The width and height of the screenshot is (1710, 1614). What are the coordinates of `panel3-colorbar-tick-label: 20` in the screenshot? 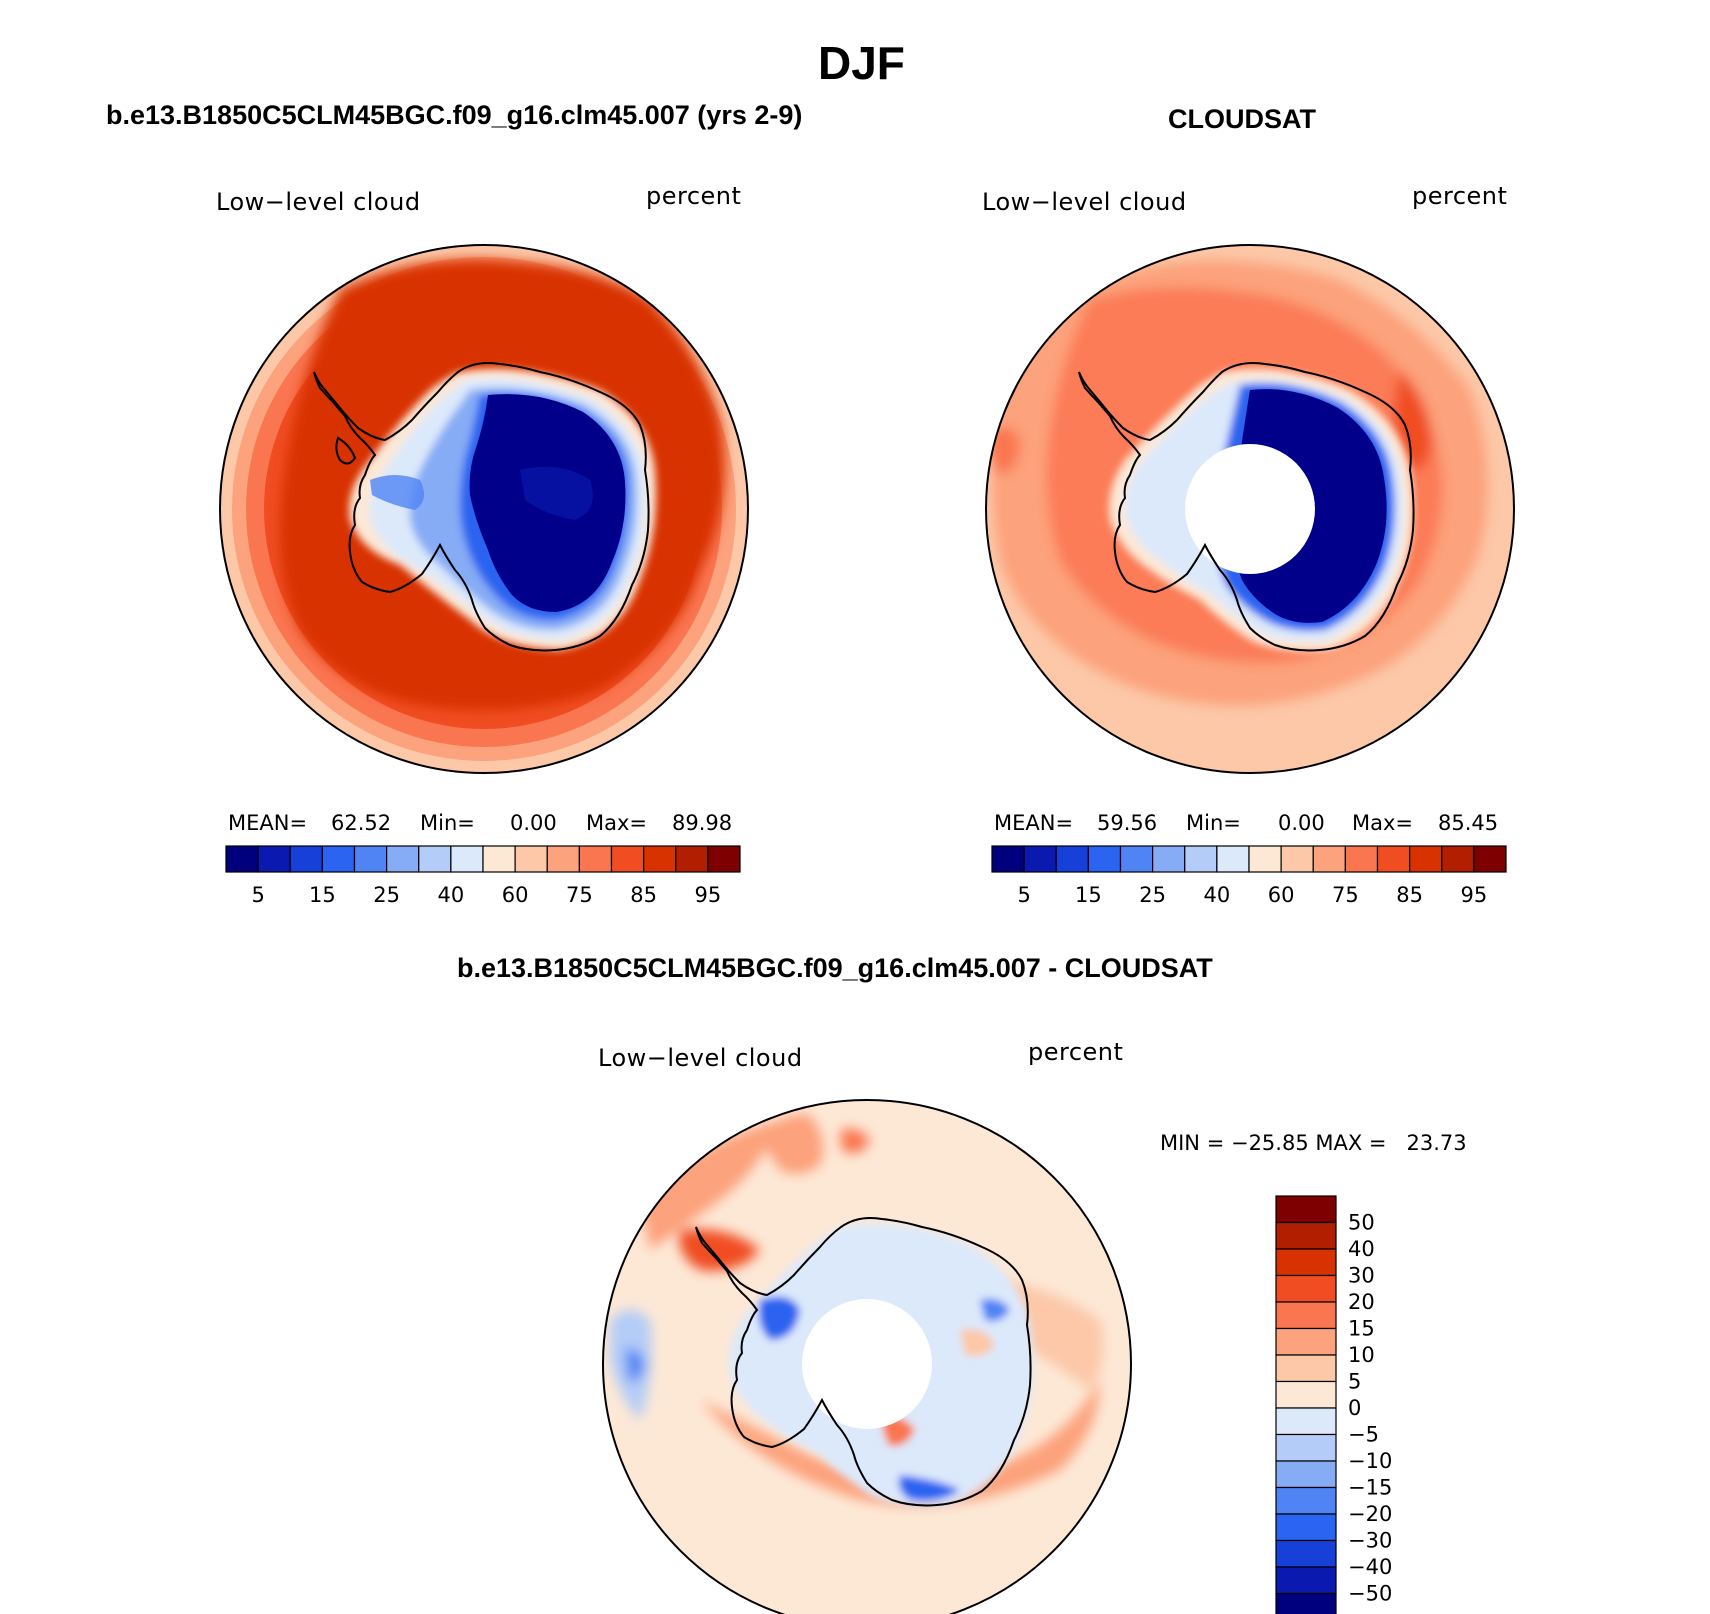 It's located at (1361, 1302).